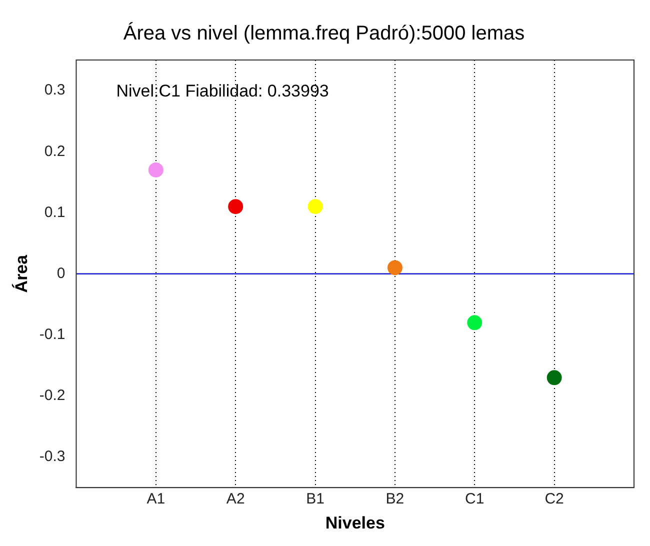 The height and width of the screenshot is (546, 650). What do you see at coordinates (222, 91) in the screenshot?
I see `annotation: Nivel:C1 Fiabilidad: 0.33993` at bounding box center [222, 91].